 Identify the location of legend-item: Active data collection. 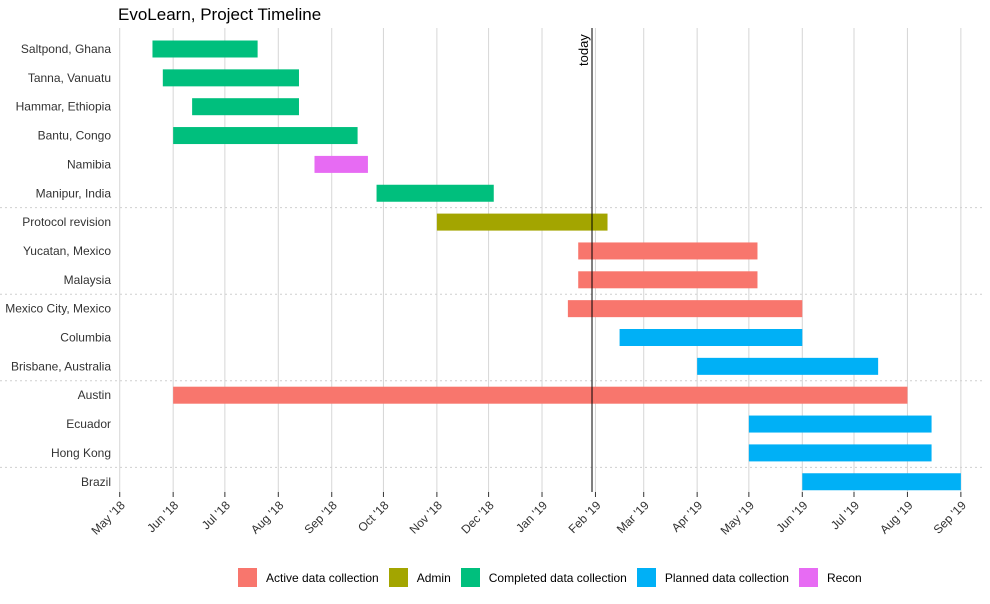
(308, 577).